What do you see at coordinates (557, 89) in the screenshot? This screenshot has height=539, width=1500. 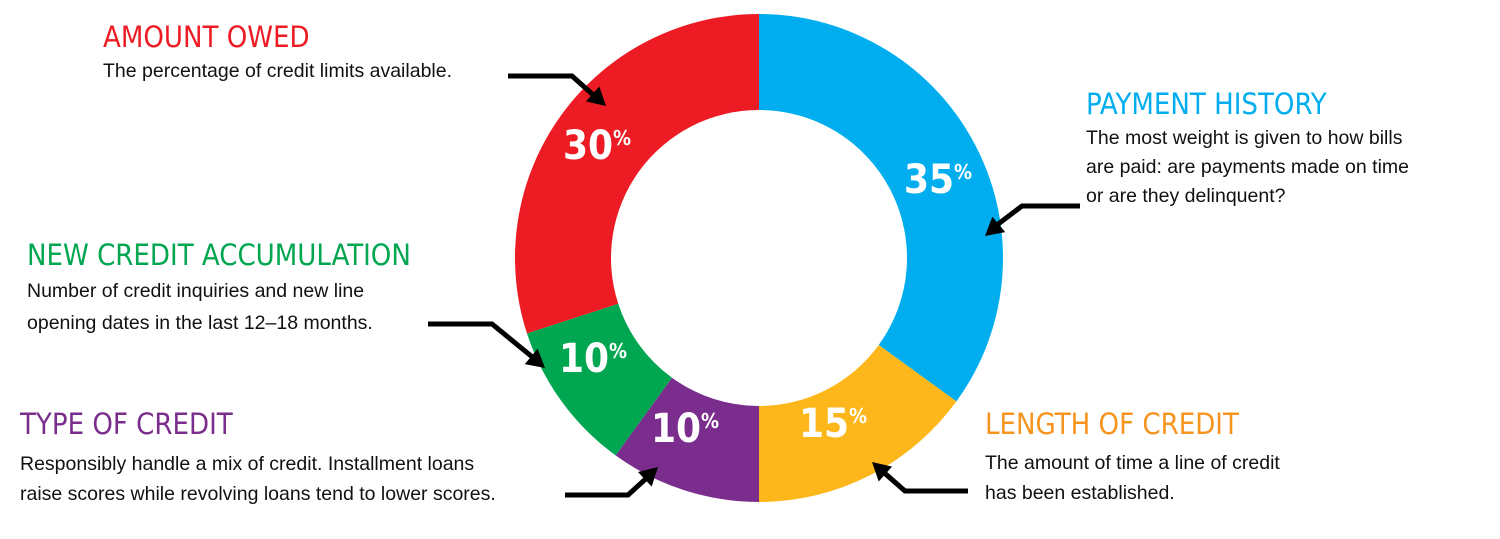 I see `arrow-owed` at bounding box center [557, 89].